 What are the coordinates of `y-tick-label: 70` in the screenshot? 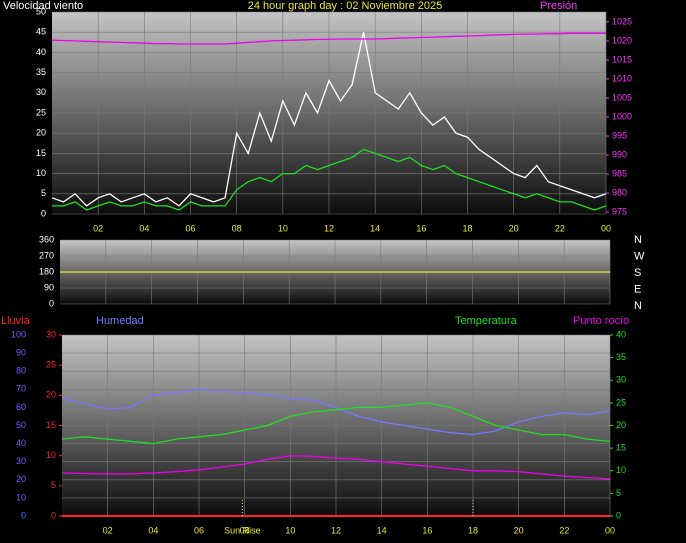 It's located at (21, 389).